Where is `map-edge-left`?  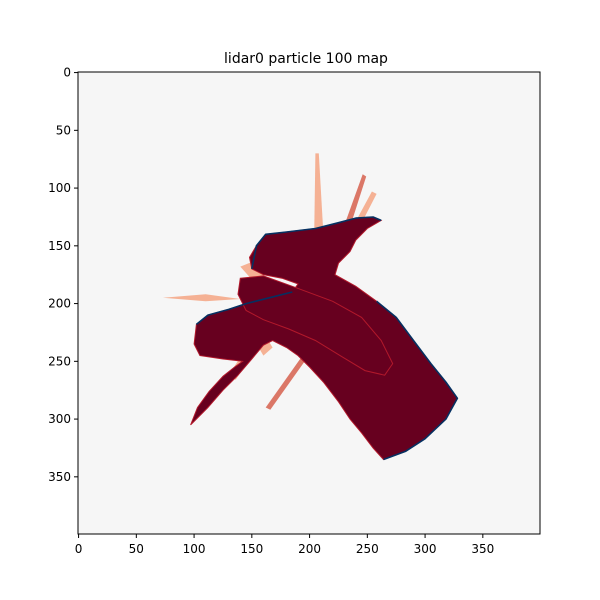 map-edge-left is located at coordinates (244, 308).